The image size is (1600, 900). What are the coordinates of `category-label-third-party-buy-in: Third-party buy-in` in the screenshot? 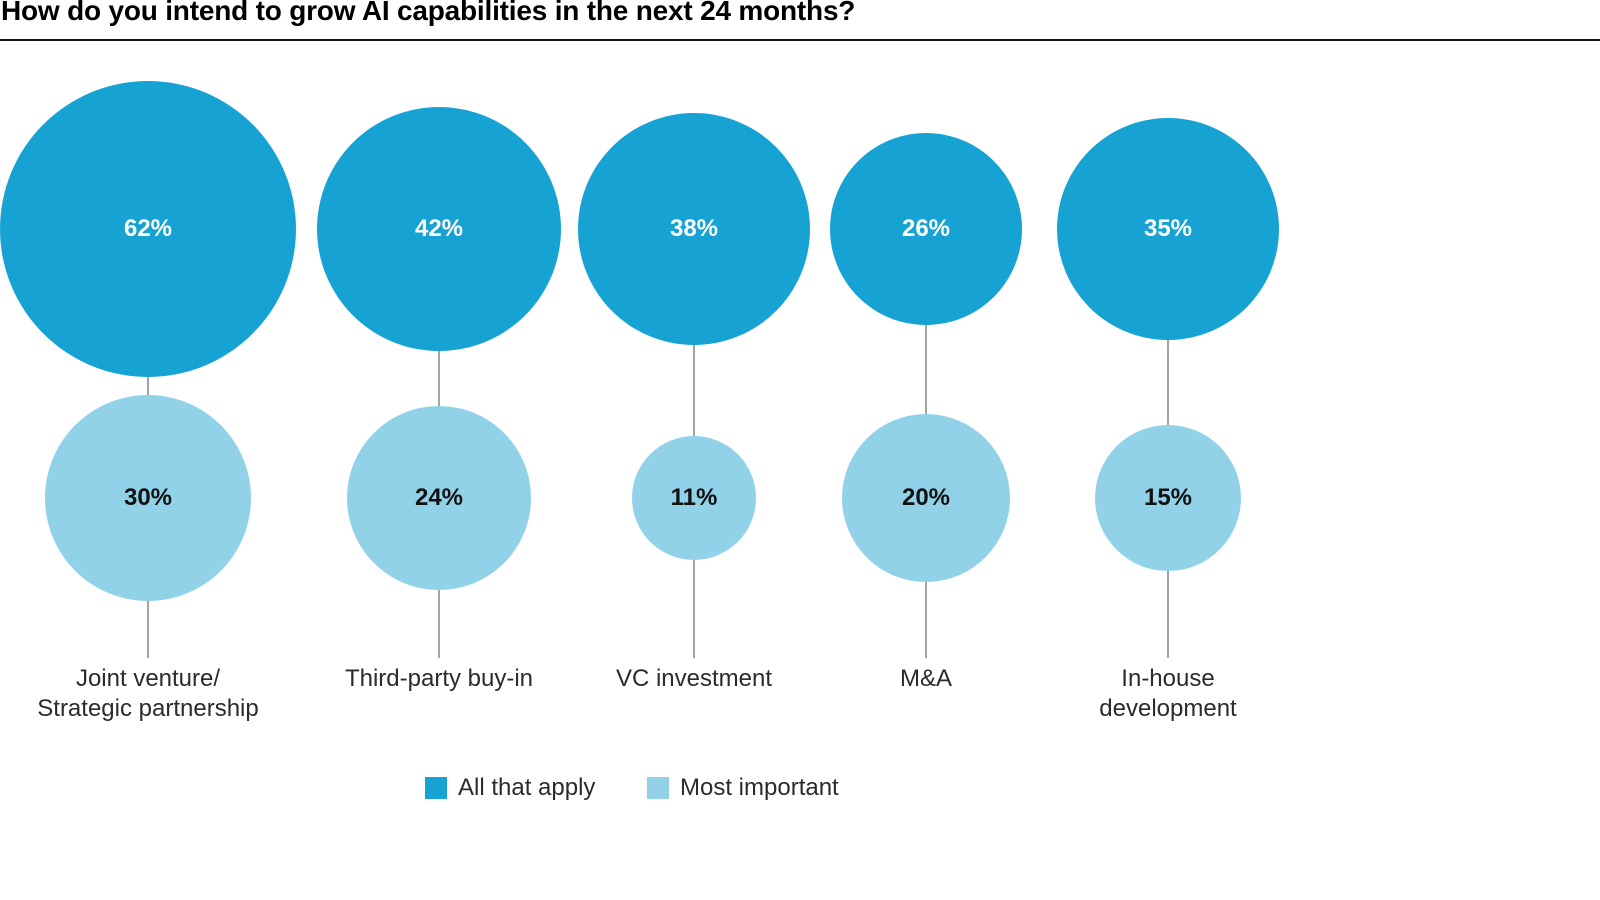 It's located at (439, 679).